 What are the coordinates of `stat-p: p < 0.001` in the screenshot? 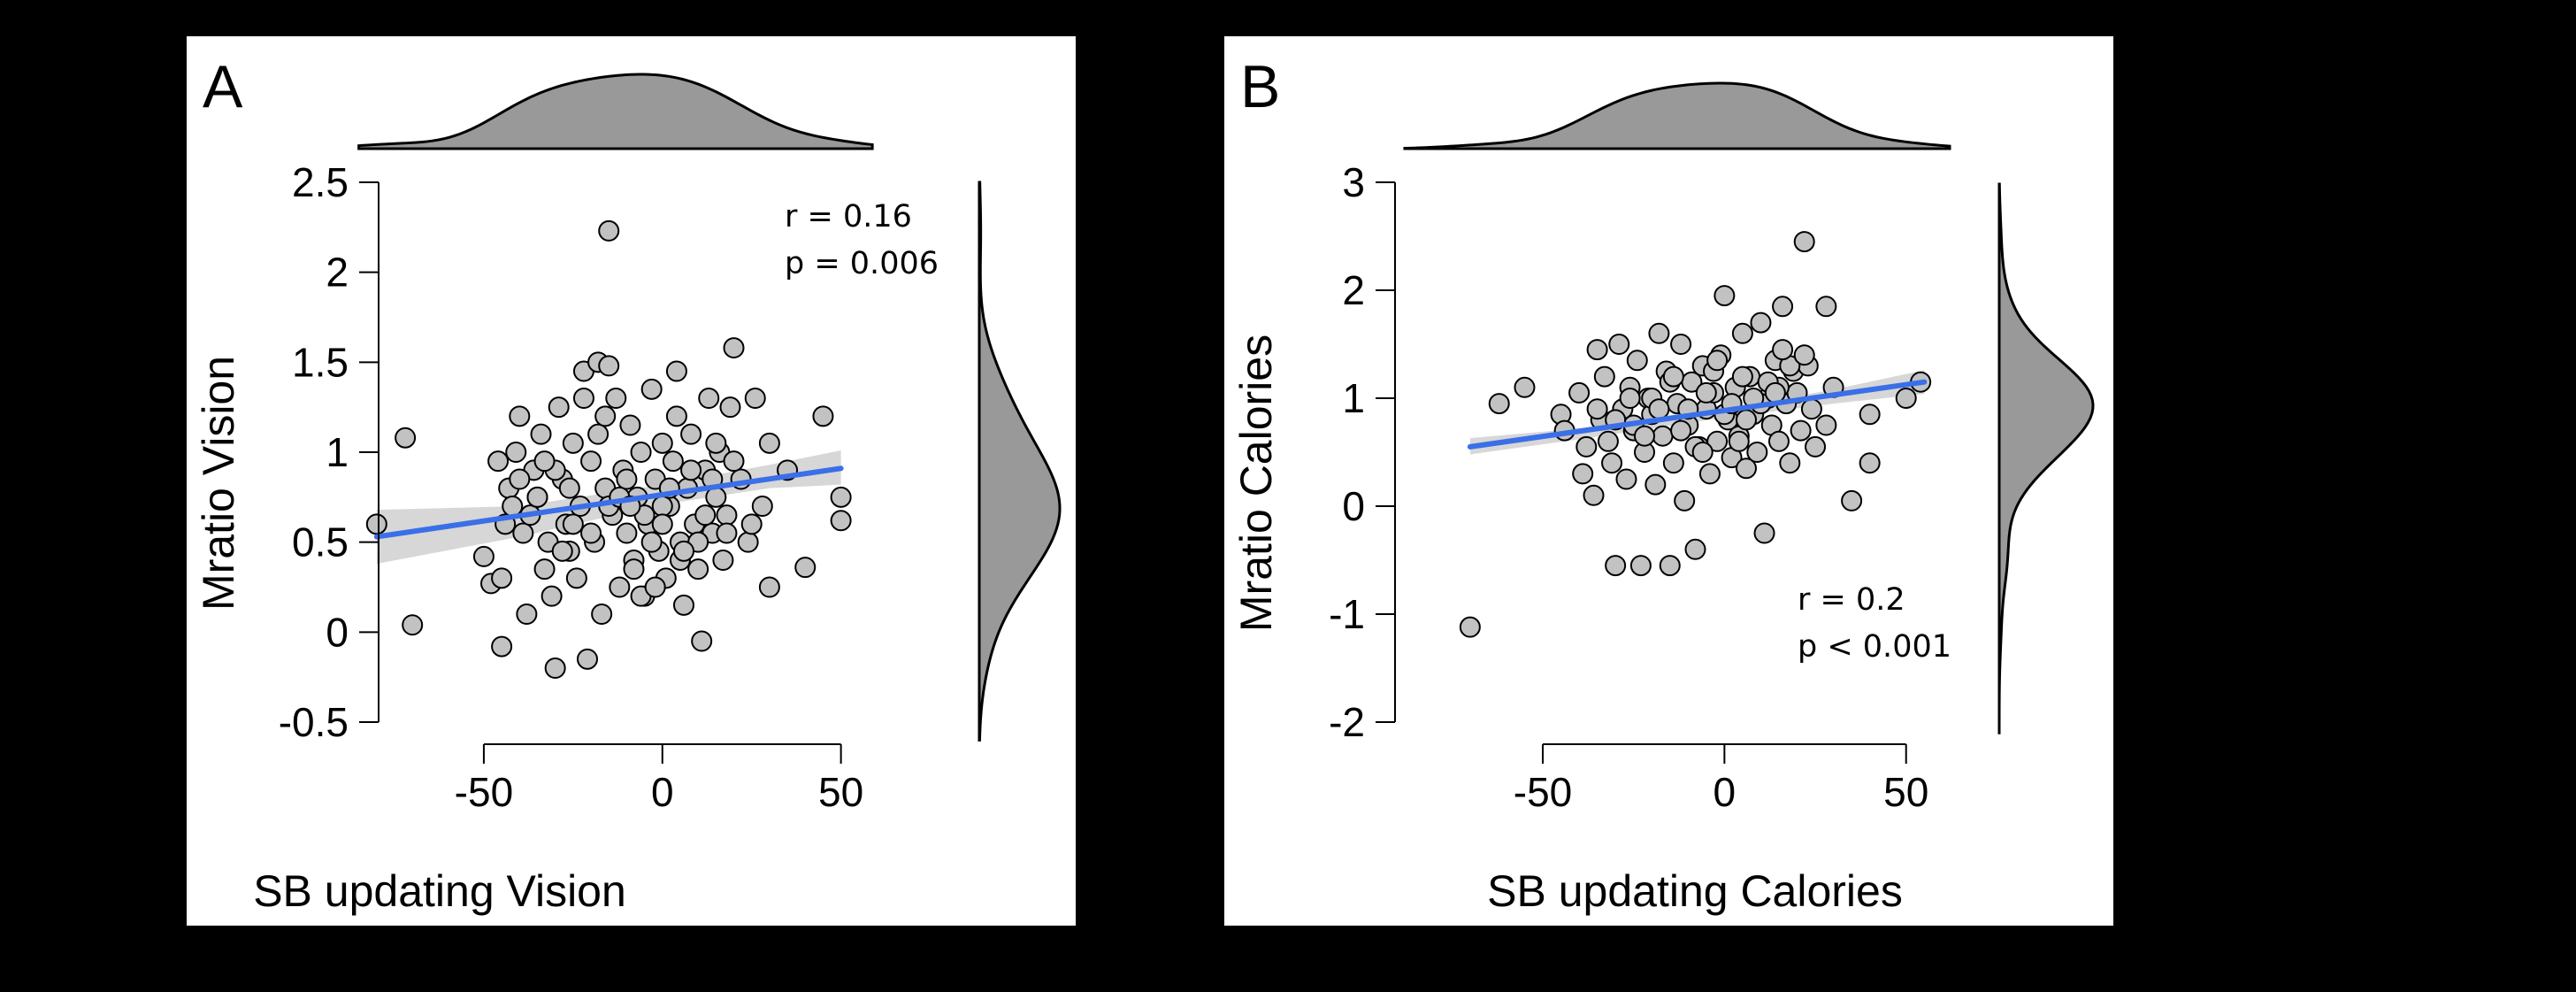 It's located at (1874, 647).